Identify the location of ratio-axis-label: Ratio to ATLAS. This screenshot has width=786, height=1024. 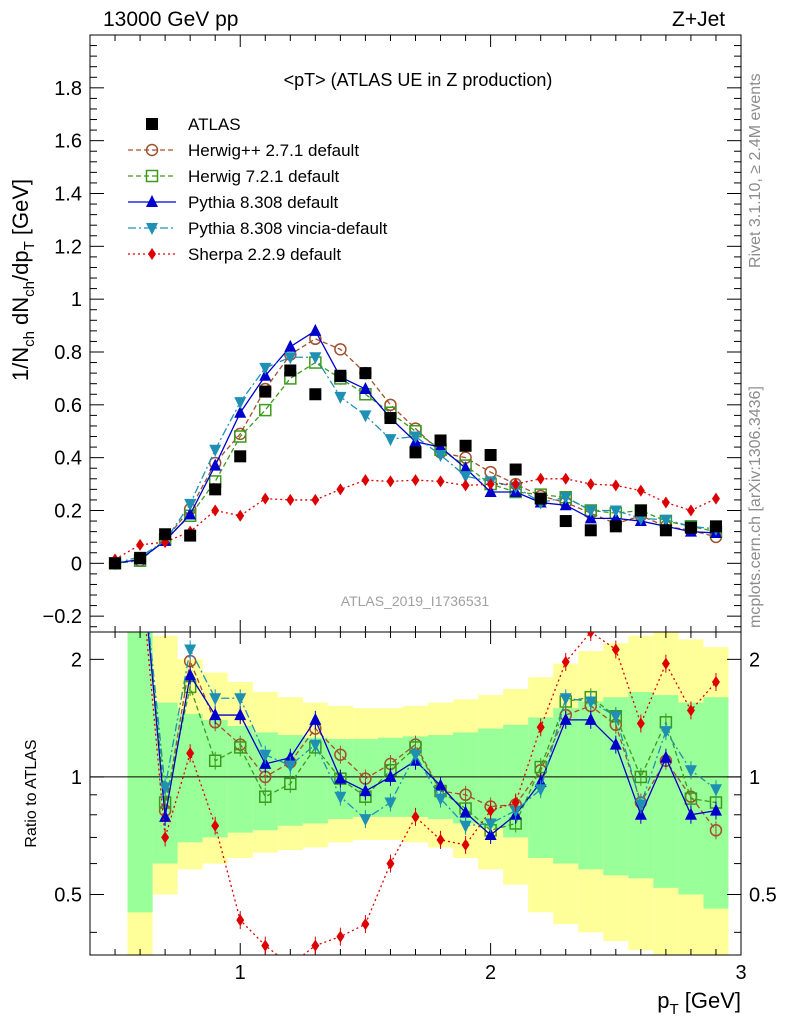
(31, 793).